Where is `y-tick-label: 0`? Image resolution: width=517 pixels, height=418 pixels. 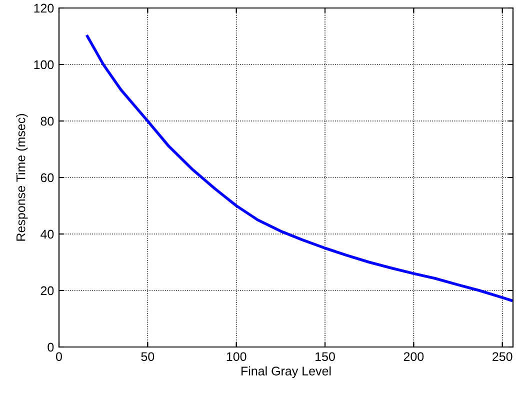 y-tick-label: 0 is located at coordinates (51, 347).